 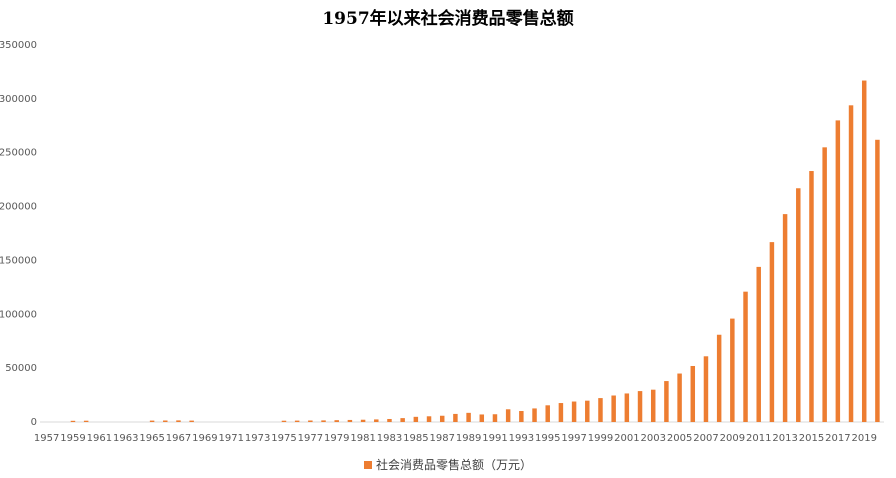 What do you see at coordinates (257, 438) in the screenshot?
I see `x-tick-label: 1973` at bounding box center [257, 438].